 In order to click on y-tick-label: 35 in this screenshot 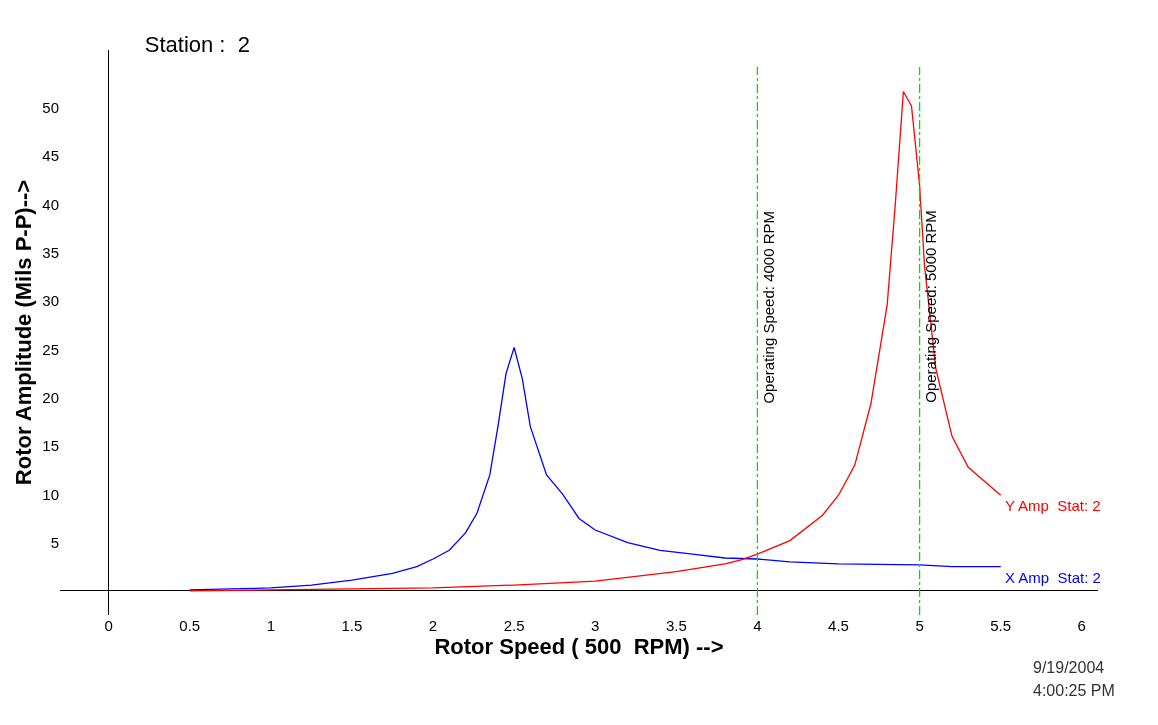, I will do `click(50, 253)`.